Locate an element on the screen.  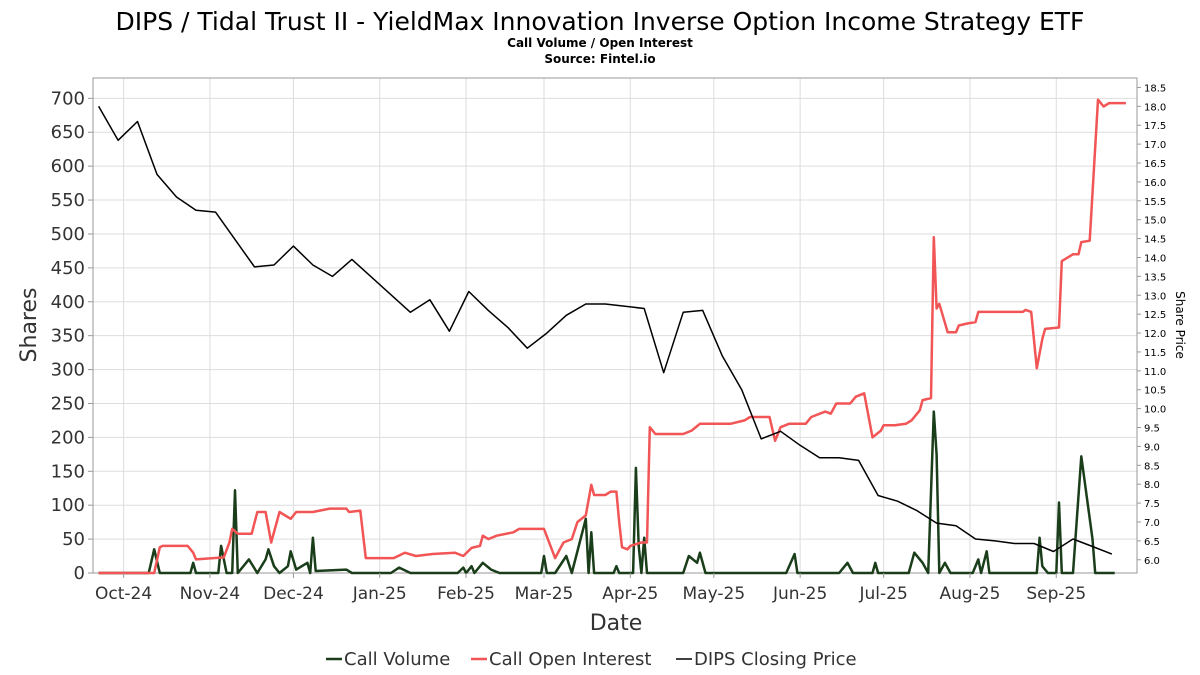
y2-tick-label: 15.0 is located at coordinates (1155, 221).